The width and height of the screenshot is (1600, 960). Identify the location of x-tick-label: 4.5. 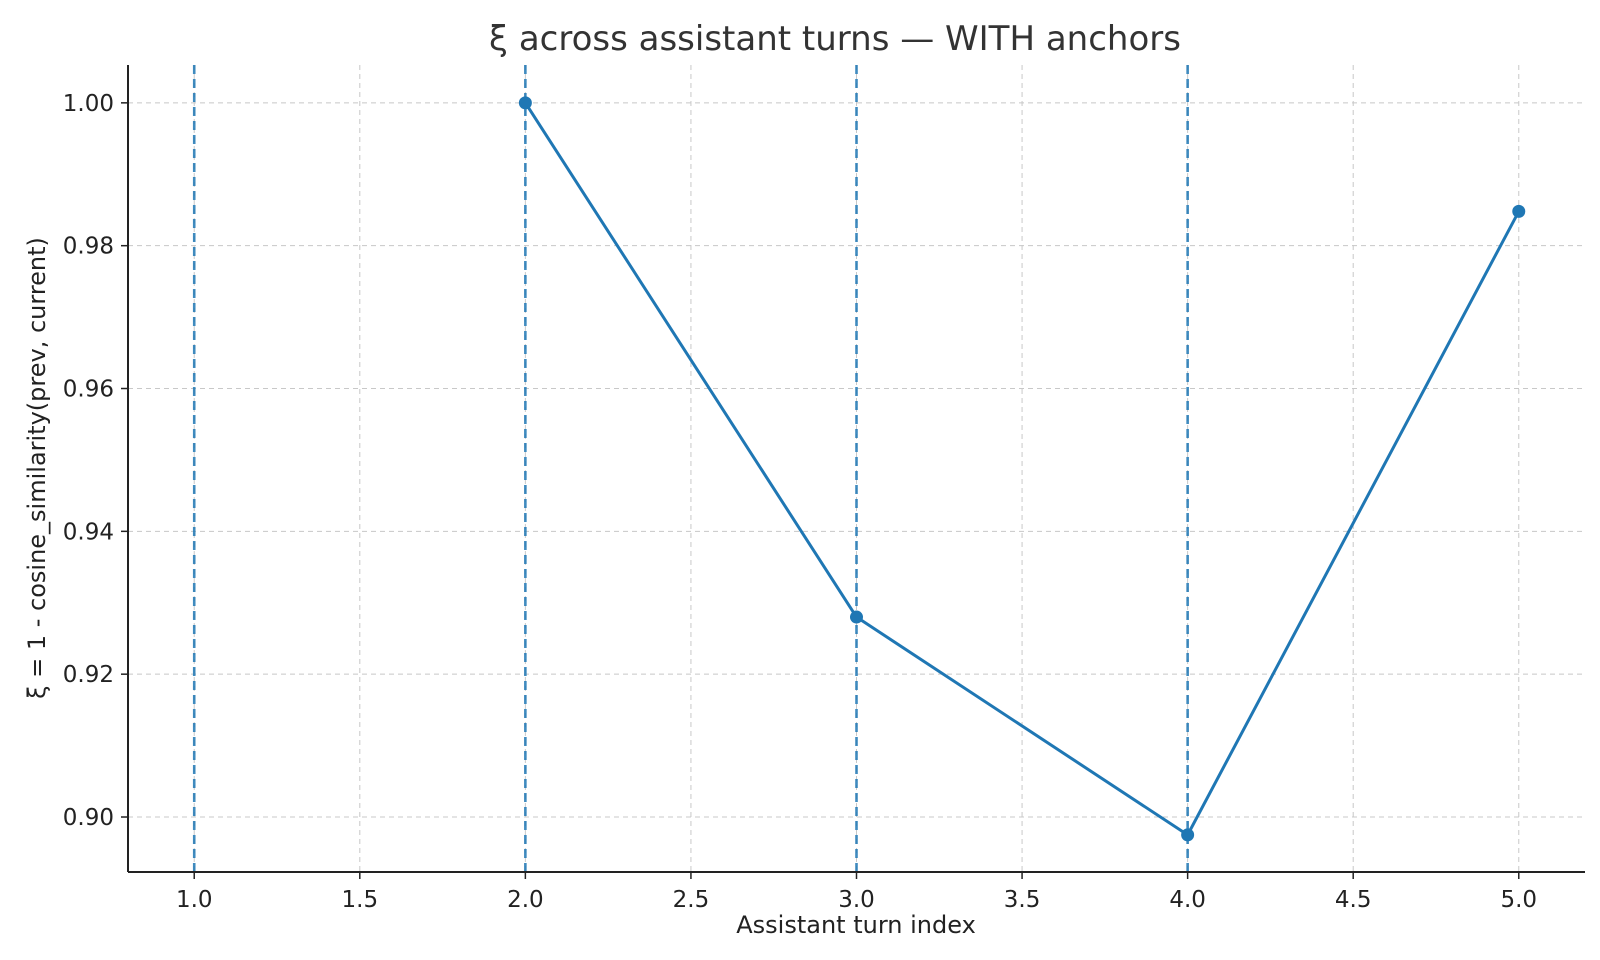
(1353, 900).